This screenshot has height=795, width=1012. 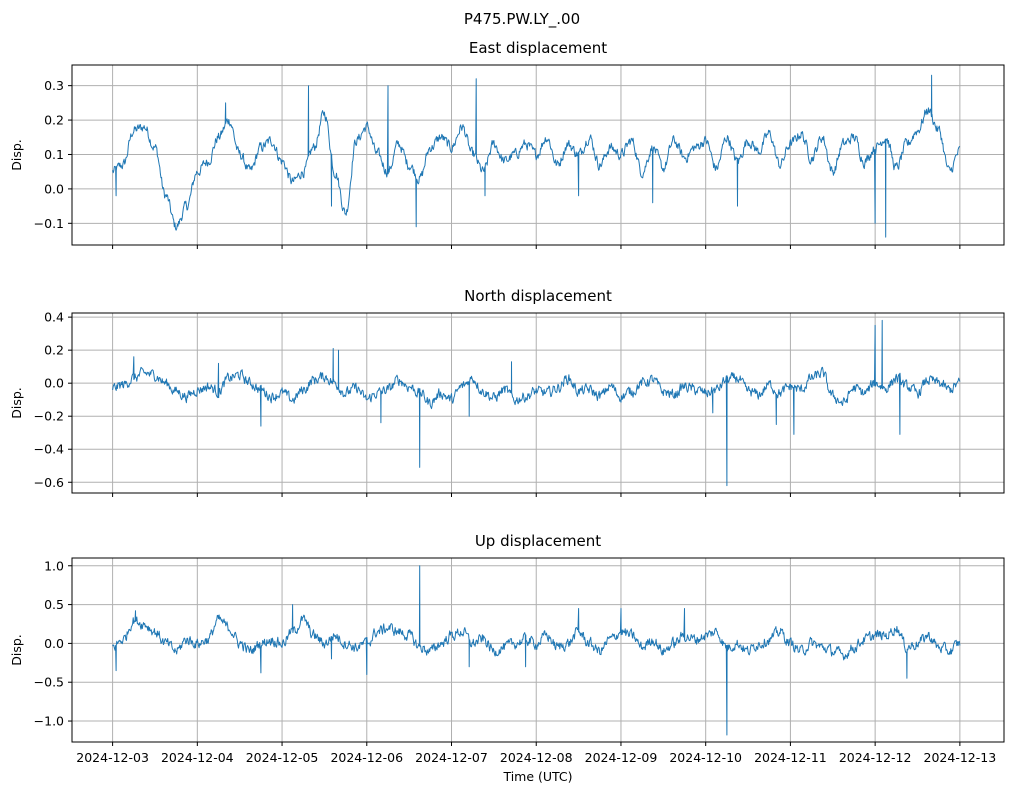 What do you see at coordinates (49, 416) in the screenshot?
I see `y-tick-label: −0.2` at bounding box center [49, 416].